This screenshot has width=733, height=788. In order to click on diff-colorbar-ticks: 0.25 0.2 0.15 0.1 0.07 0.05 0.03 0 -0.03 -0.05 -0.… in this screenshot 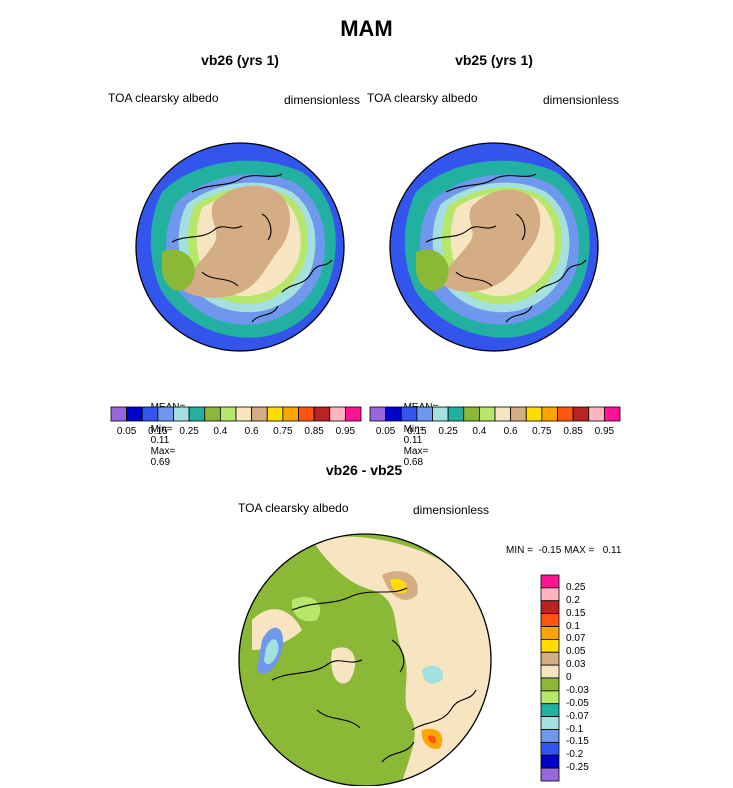, I will do `click(586, 678)`.